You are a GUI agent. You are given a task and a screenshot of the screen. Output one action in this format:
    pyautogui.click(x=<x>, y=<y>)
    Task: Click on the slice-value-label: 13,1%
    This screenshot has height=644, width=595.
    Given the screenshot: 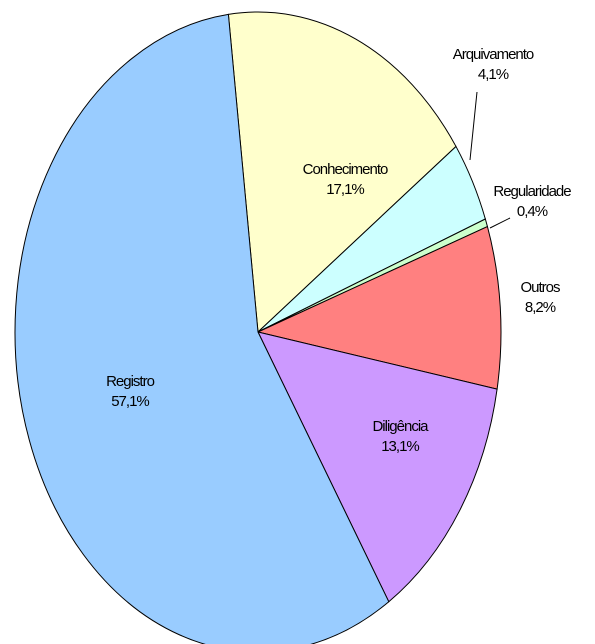 What is the action you would take?
    pyautogui.click(x=400, y=446)
    